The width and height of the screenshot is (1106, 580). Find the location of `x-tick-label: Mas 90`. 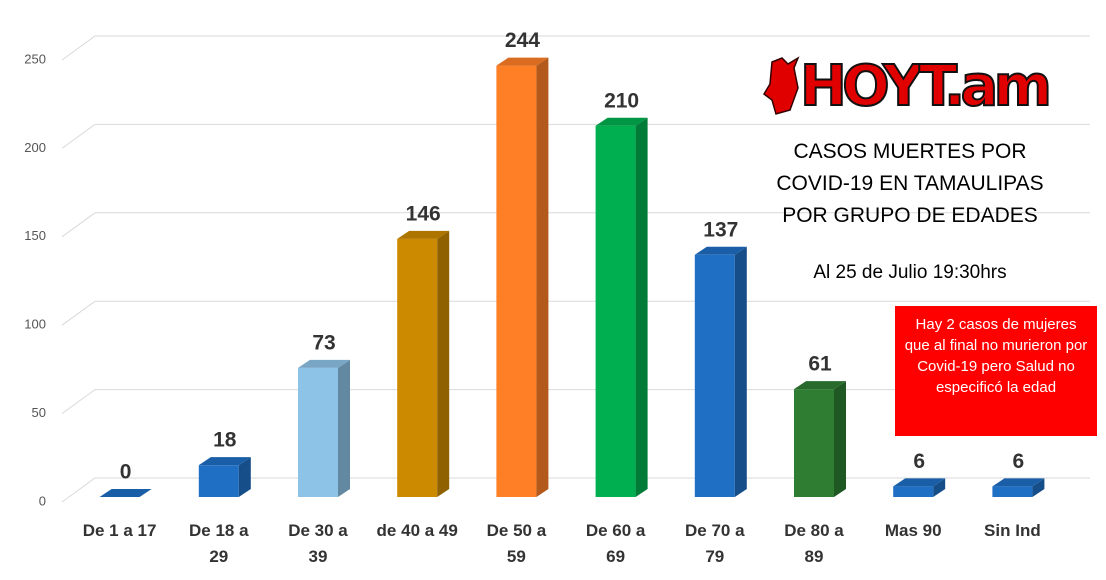

x-tick-label: Mas 90 is located at coordinates (913, 530).